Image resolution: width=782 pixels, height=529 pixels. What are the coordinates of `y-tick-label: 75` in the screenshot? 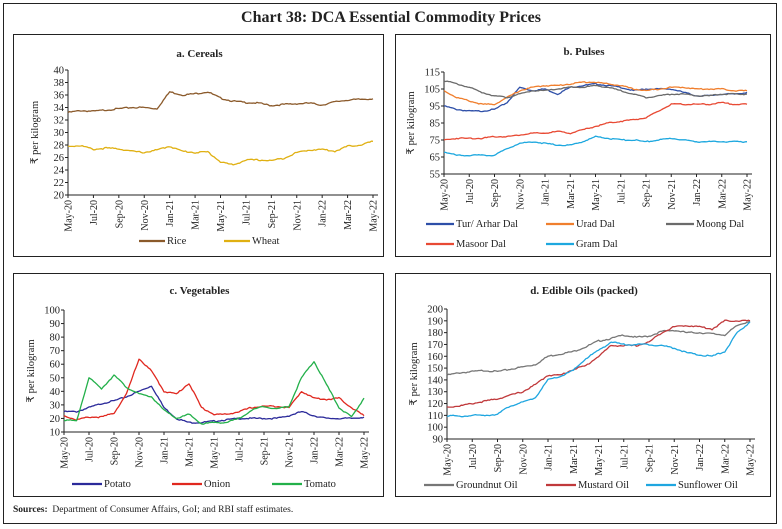 It's located at (435, 141).